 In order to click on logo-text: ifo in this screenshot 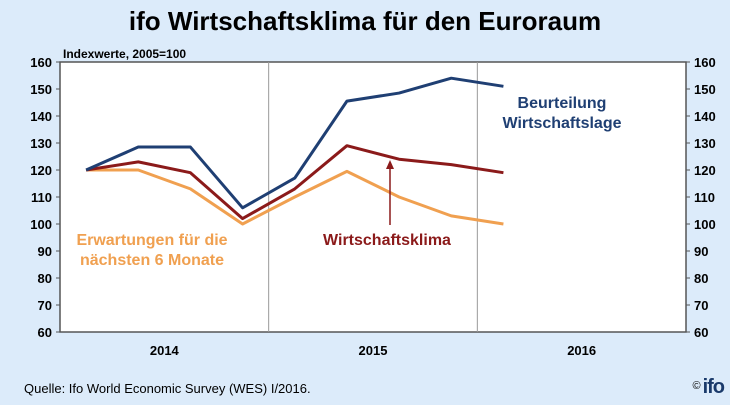, I will do `click(713, 387)`.